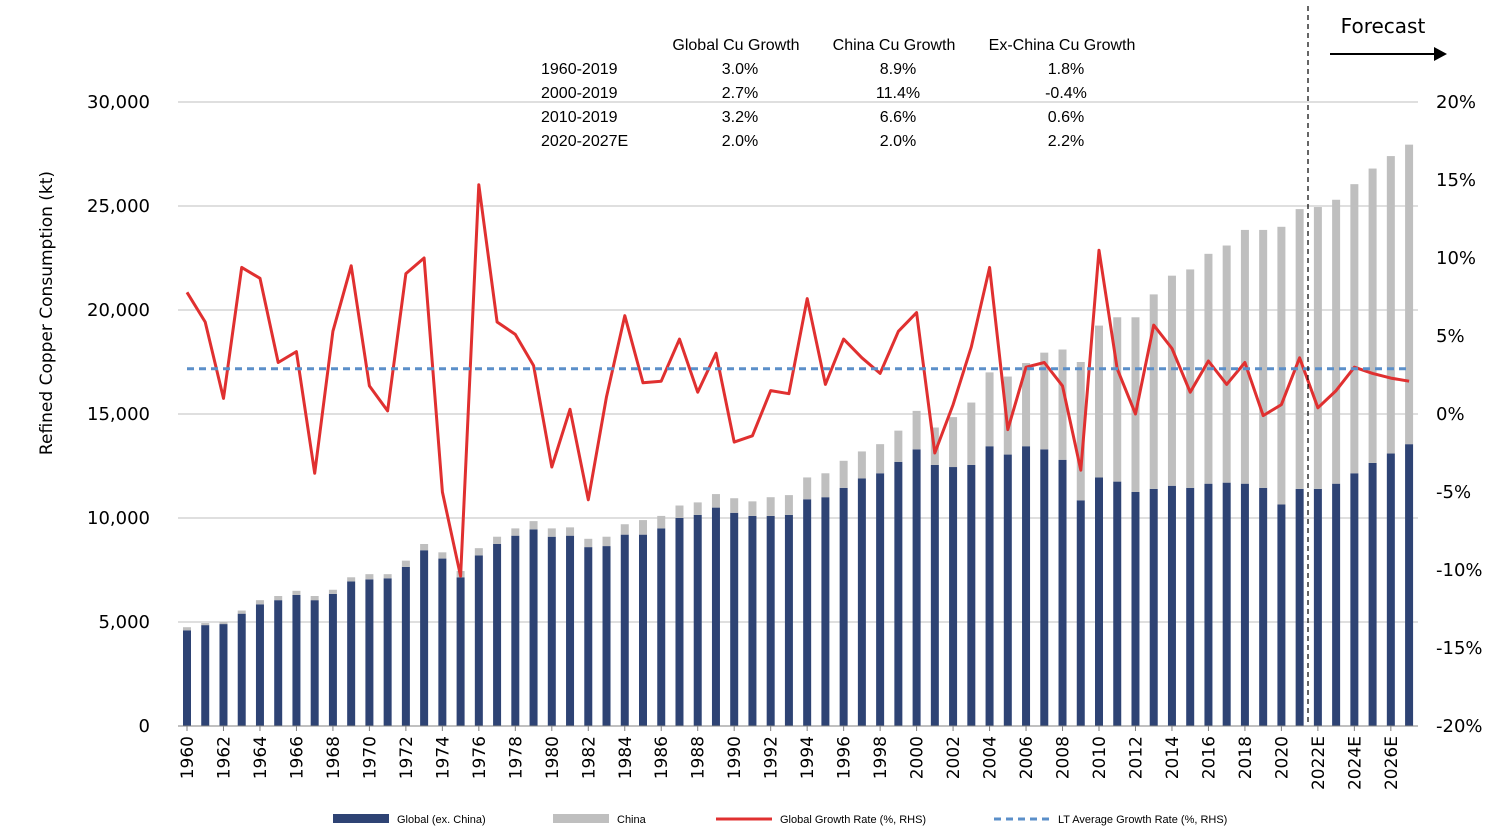 The height and width of the screenshot is (837, 1511). I want to click on y2-tick-label: -10%, so click(1459, 570).